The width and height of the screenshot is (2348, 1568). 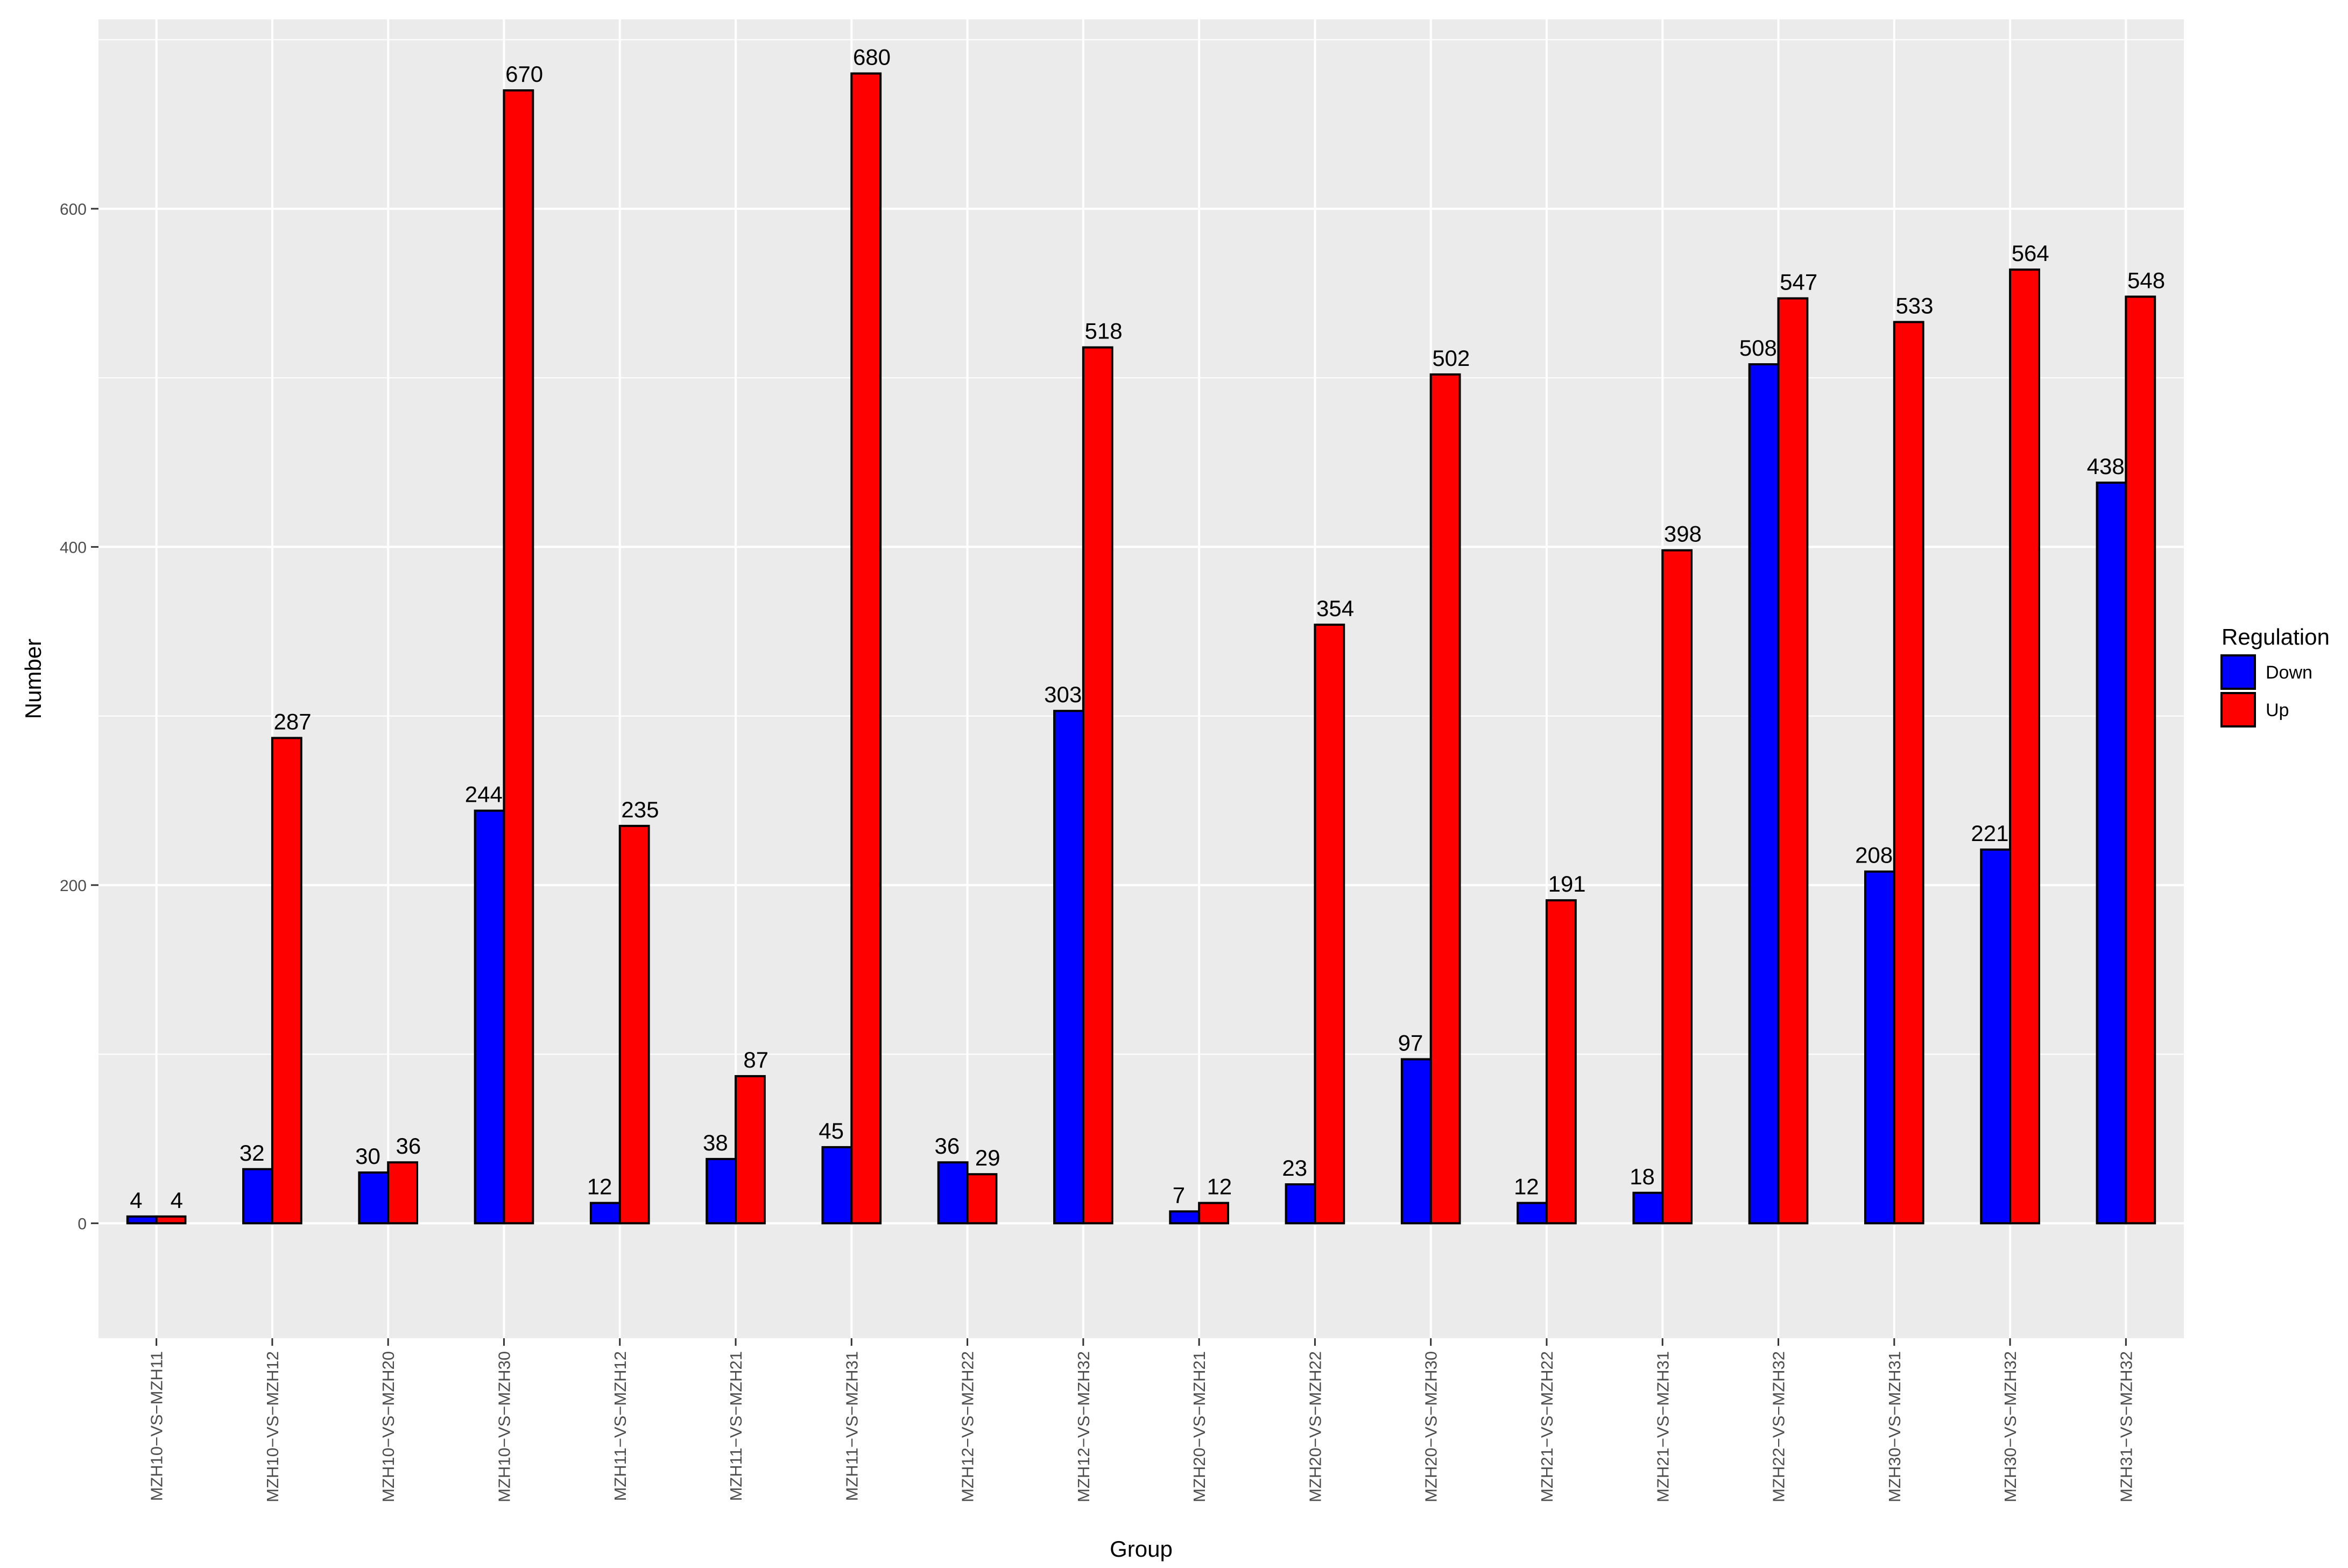 What do you see at coordinates (755, 1059) in the screenshot?
I see `data-label-up: 87` at bounding box center [755, 1059].